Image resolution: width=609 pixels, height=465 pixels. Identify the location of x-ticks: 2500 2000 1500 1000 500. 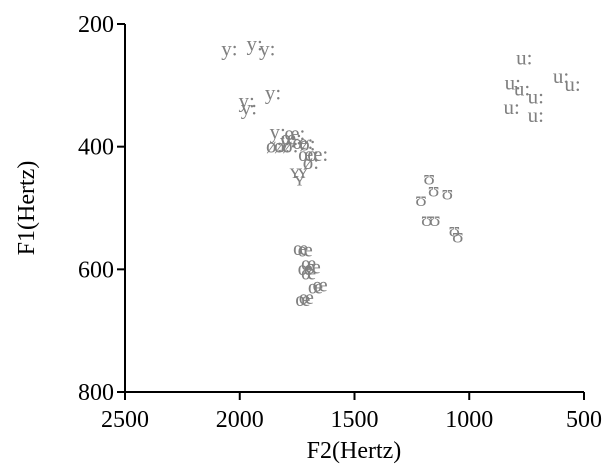
(351, 412).